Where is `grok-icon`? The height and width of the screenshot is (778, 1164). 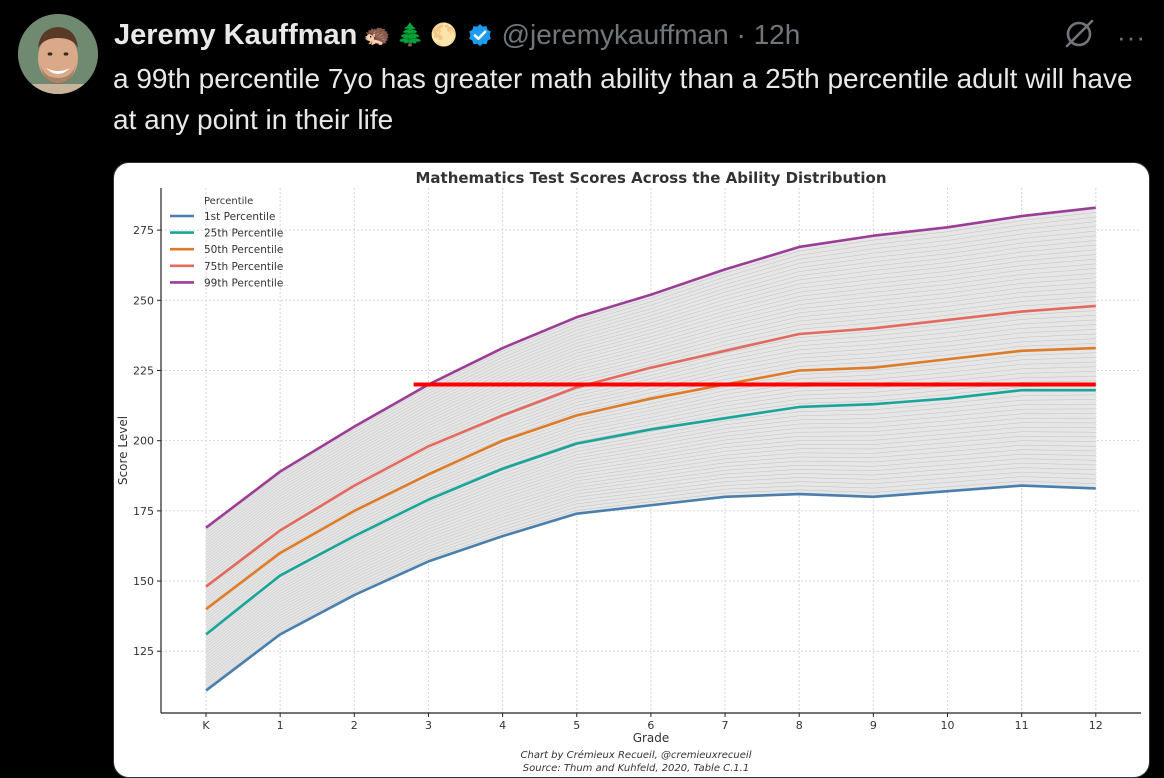
grok-icon is located at coordinates (1079, 36).